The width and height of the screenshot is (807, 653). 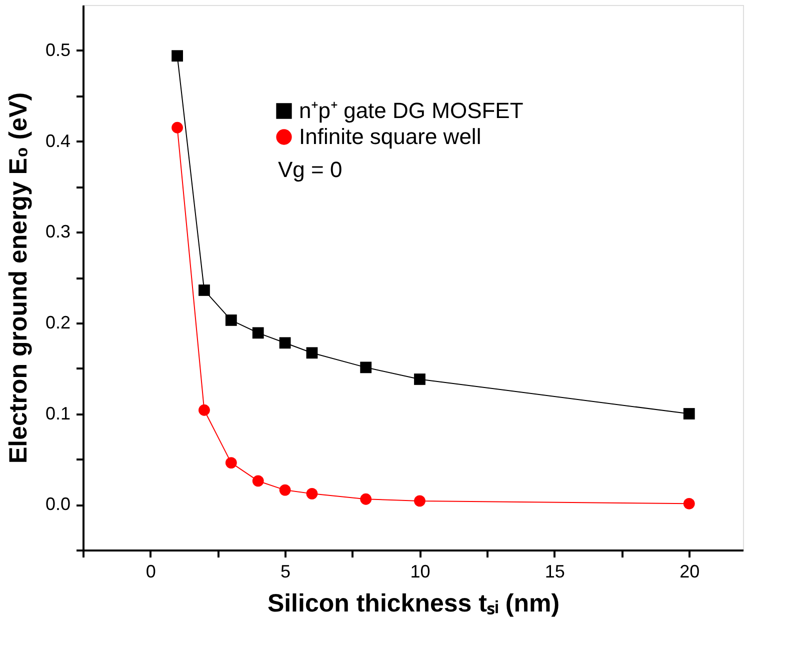 I want to click on x-tick-label: 10, so click(x=420, y=572).